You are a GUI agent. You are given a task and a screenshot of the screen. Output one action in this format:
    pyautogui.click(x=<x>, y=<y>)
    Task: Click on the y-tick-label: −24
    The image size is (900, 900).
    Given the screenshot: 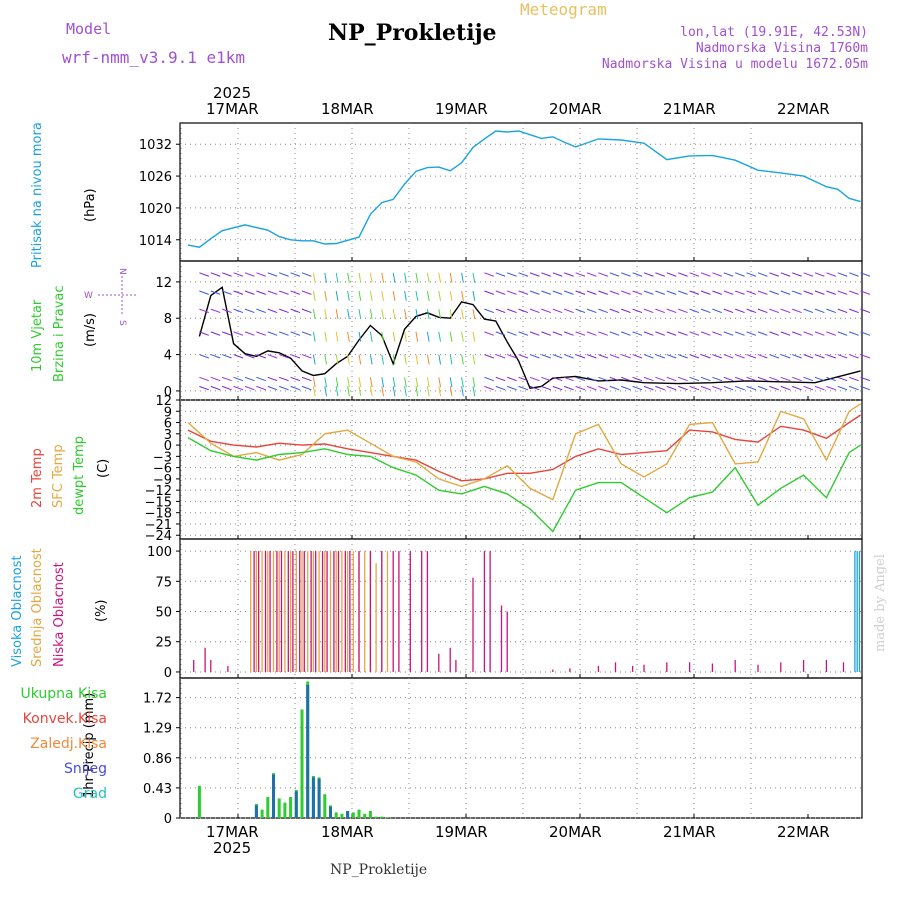 What is the action you would take?
    pyautogui.click(x=158, y=536)
    